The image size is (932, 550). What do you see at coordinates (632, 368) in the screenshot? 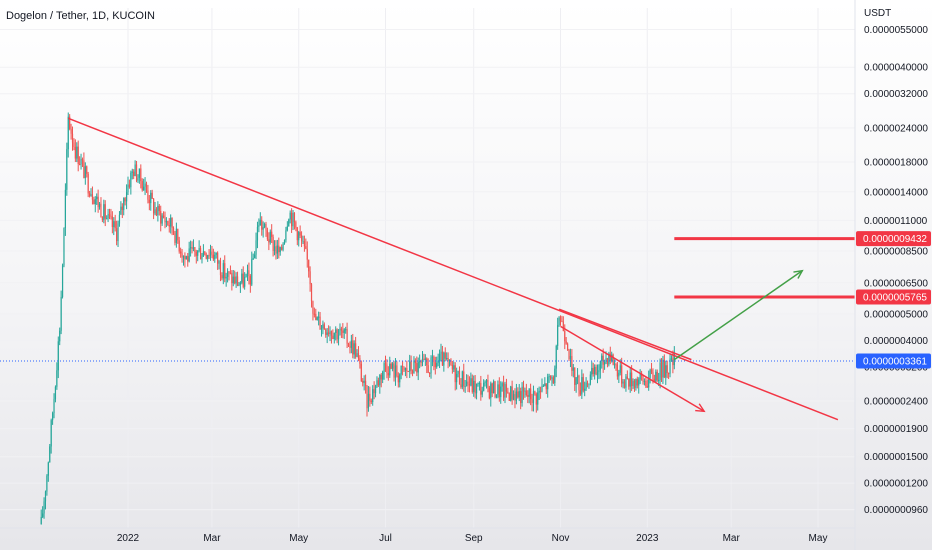
I see `bearish-projection-arrow` at bounding box center [632, 368].